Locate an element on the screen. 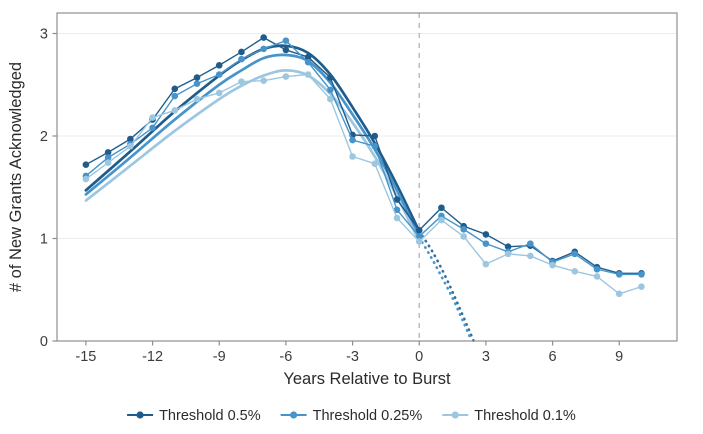 The width and height of the screenshot is (703, 434). y-tick-label-0: 0 is located at coordinates (44, 342).